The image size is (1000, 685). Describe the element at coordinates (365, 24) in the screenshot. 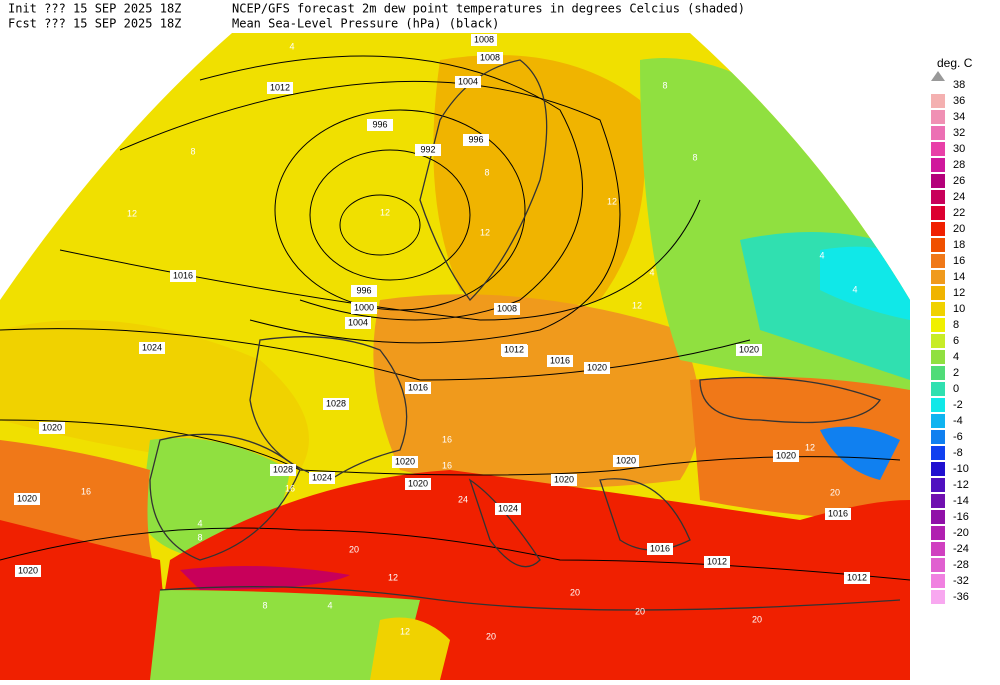

I see `subtitle: Mean Sea-Level Pressure (hPa) (black)` at that location.